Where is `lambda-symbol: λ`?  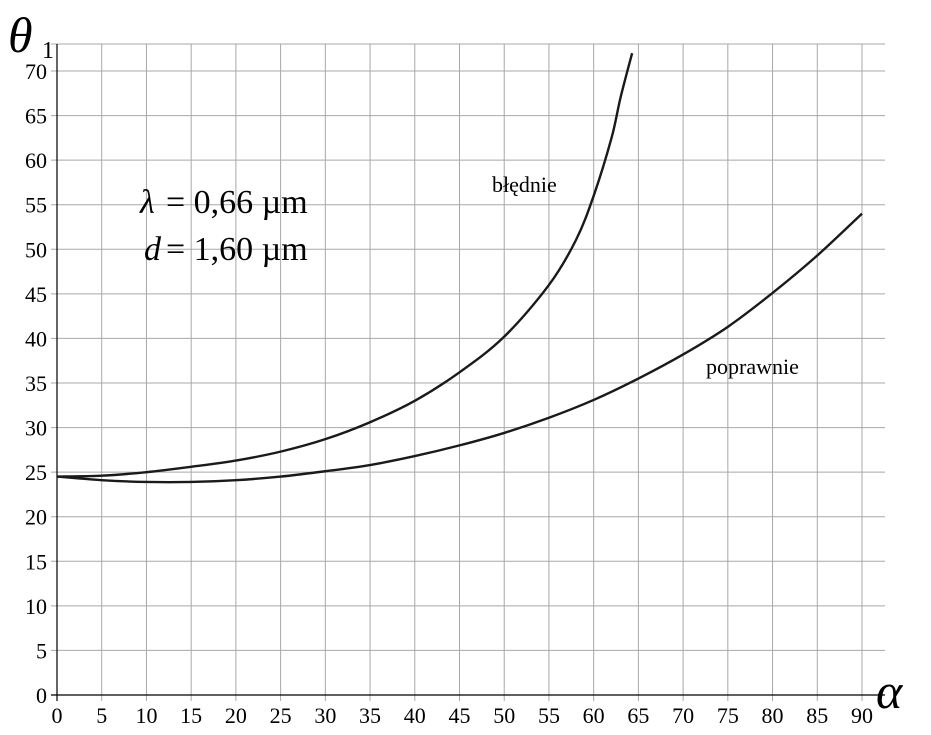 lambda-symbol: λ is located at coordinates (147, 202).